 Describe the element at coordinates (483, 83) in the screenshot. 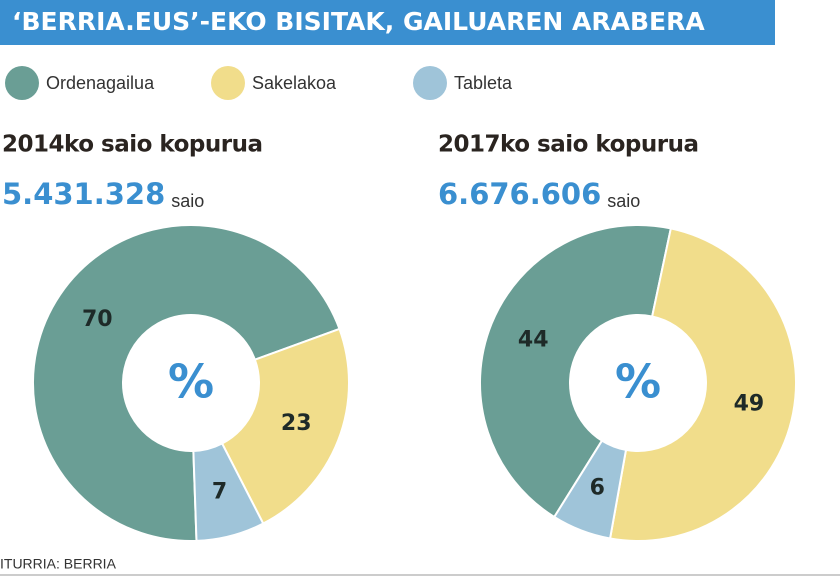

I see `legend-label: Tableta` at that location.